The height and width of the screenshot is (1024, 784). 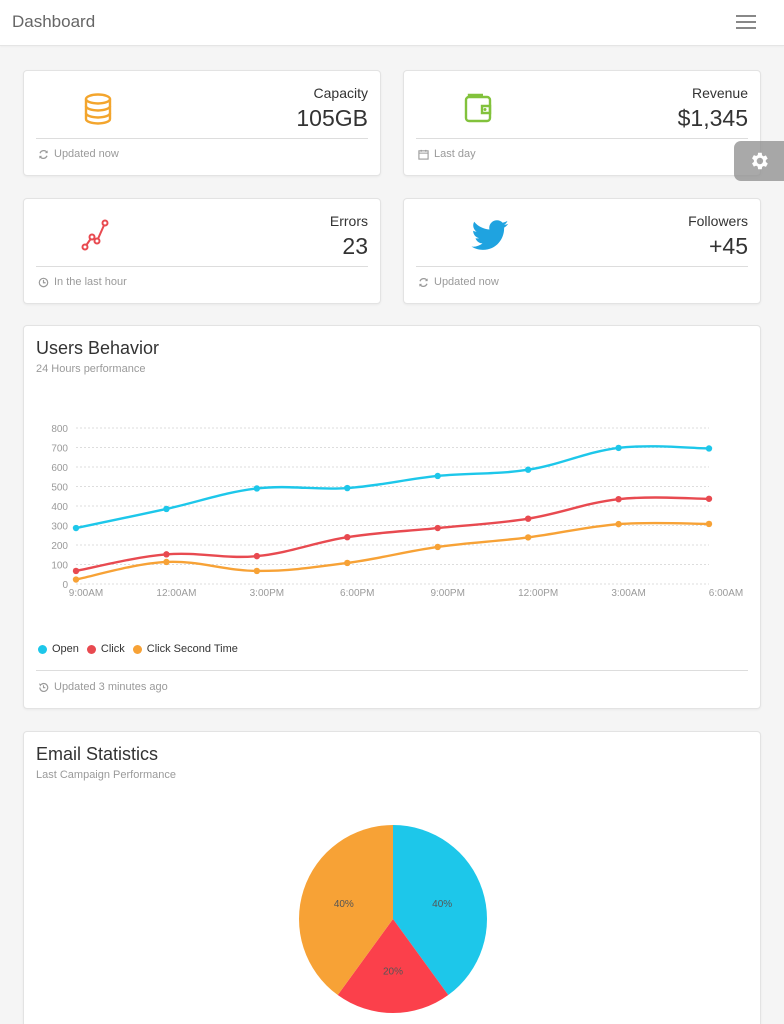 What do you see at coordinates (43, 282) in the screenshot?
I see `clock-icon` at bounding box center [43, 282].